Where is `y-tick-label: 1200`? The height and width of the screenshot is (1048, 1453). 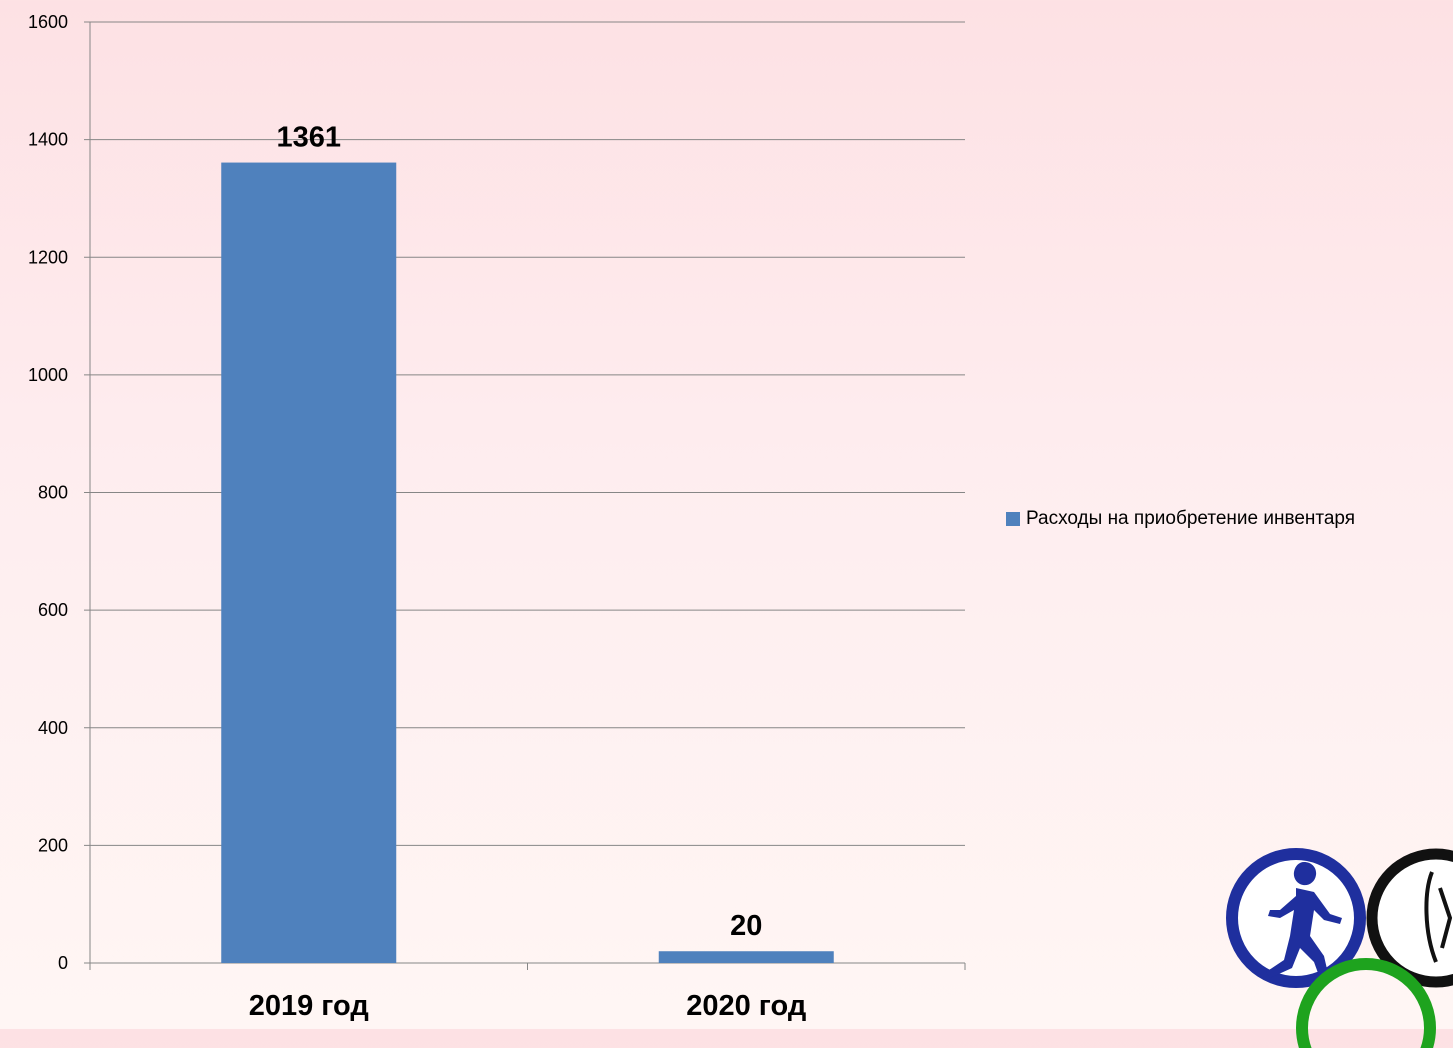 y-tick-label: 1200 is located at coordinates (48, 257).